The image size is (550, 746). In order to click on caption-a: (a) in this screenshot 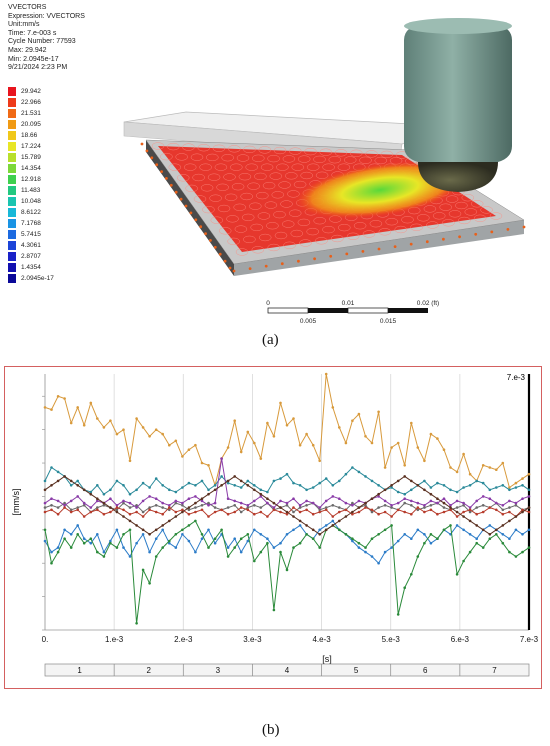, I will do `click(270, 340)`.